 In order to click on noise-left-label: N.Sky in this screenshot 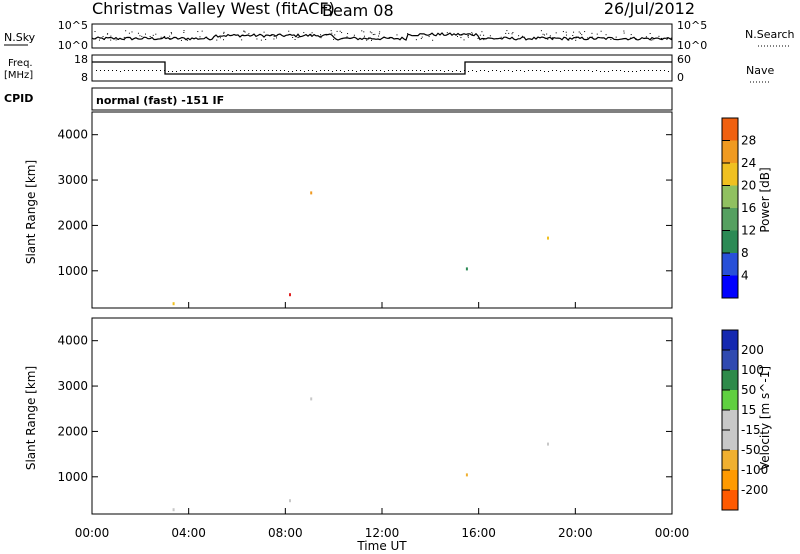, I will do `click(20, 37)`.